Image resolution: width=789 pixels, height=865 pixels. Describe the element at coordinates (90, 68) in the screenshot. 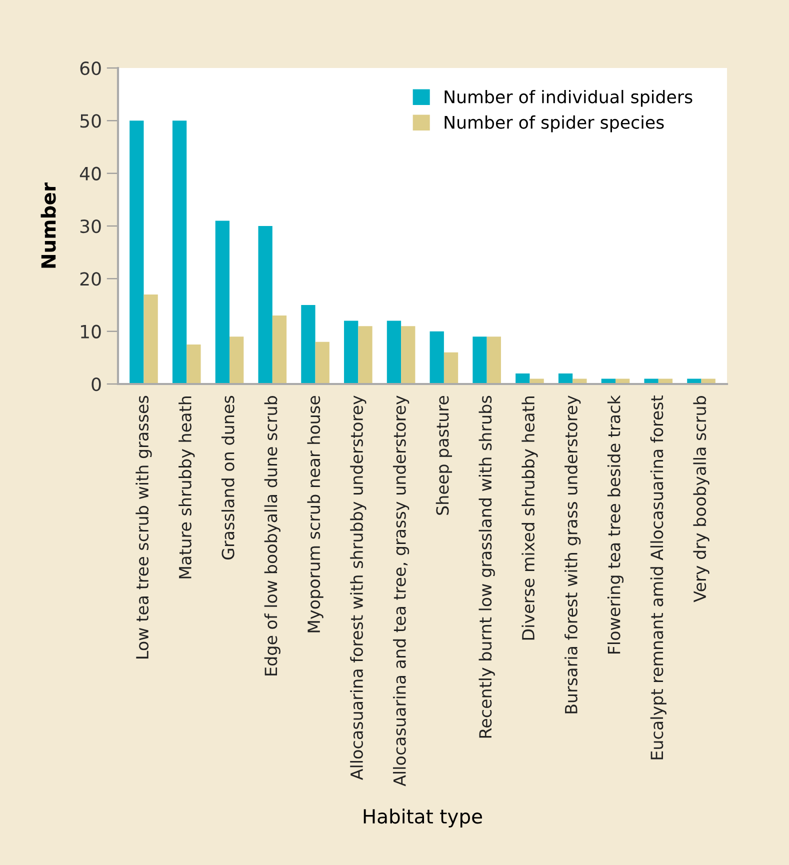

I see `y-tick-label: 60` at that location.